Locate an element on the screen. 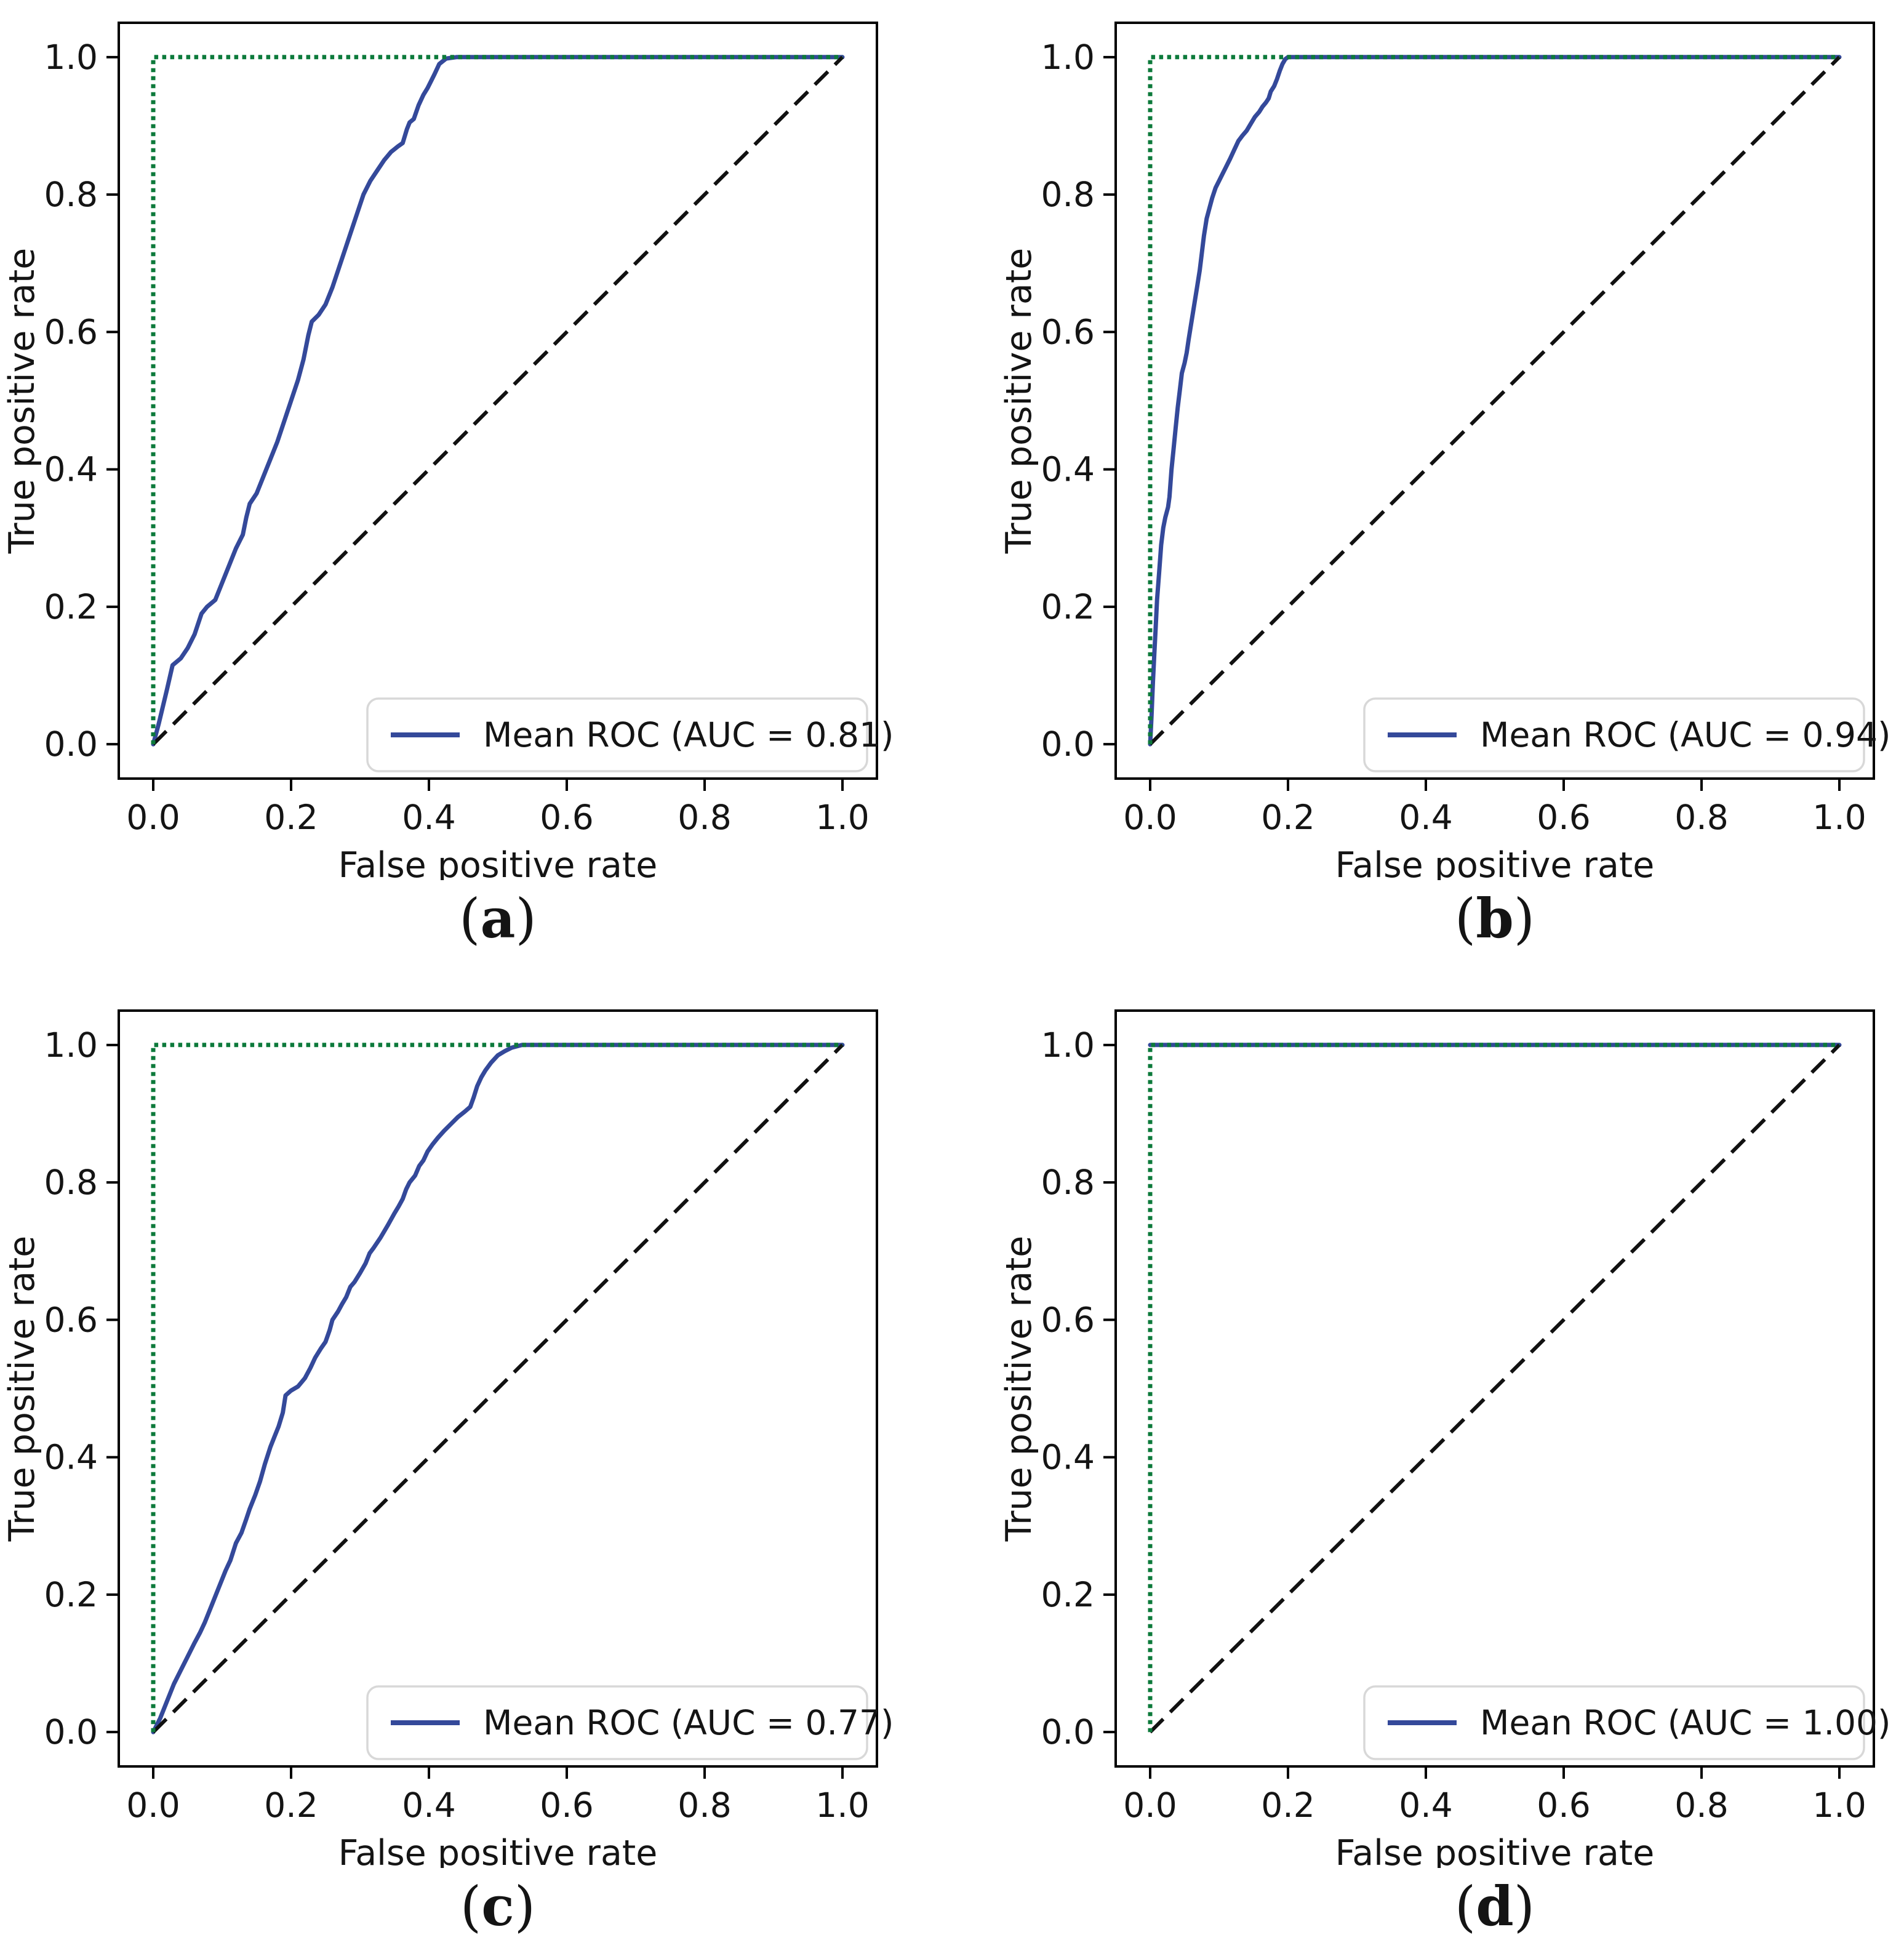 This screenshot has height=1956, width=1904. caption-letter: c is located at coordinates (497, 1906).